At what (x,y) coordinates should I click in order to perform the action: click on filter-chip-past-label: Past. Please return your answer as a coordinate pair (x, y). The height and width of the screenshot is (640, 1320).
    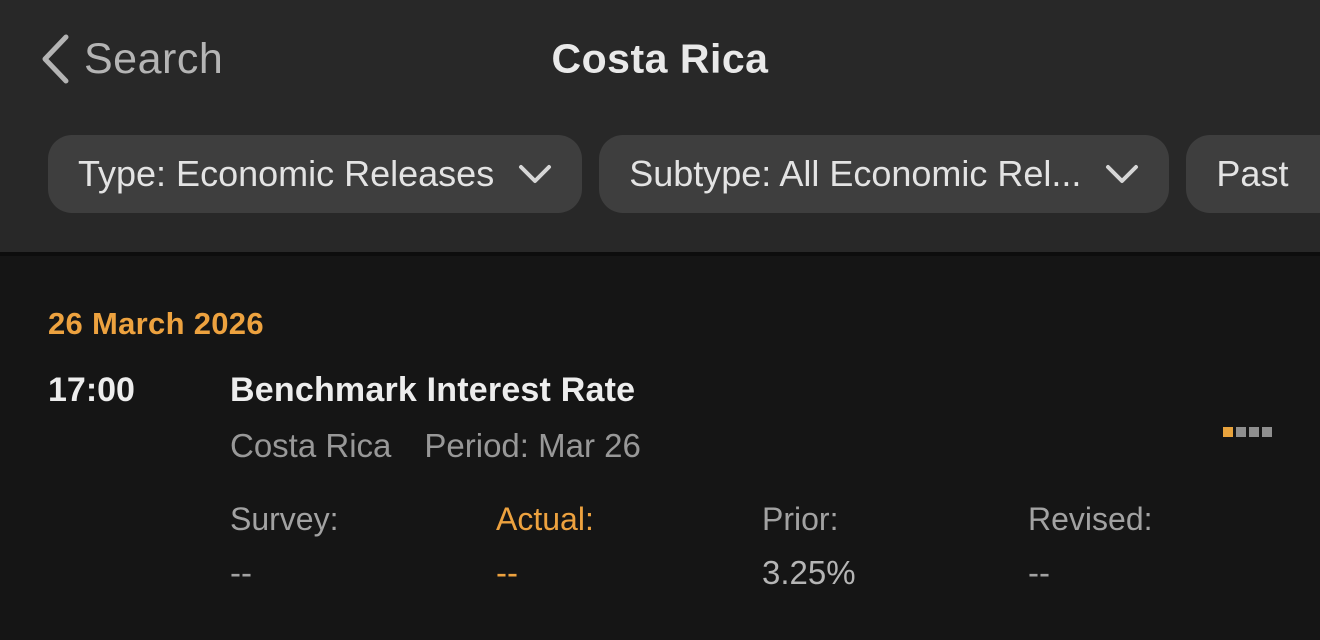
    Looking at the image, I should click on (1252, 173).